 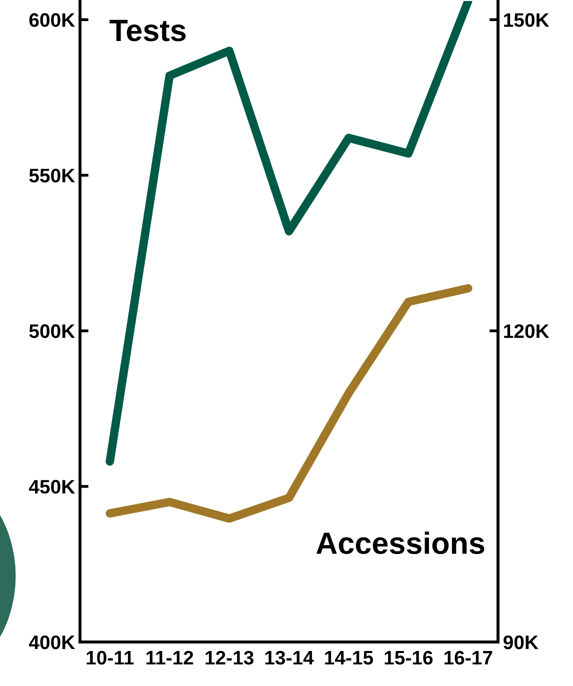 I want to click on y2-tick-label: 90K, so click(x=521, y=642).